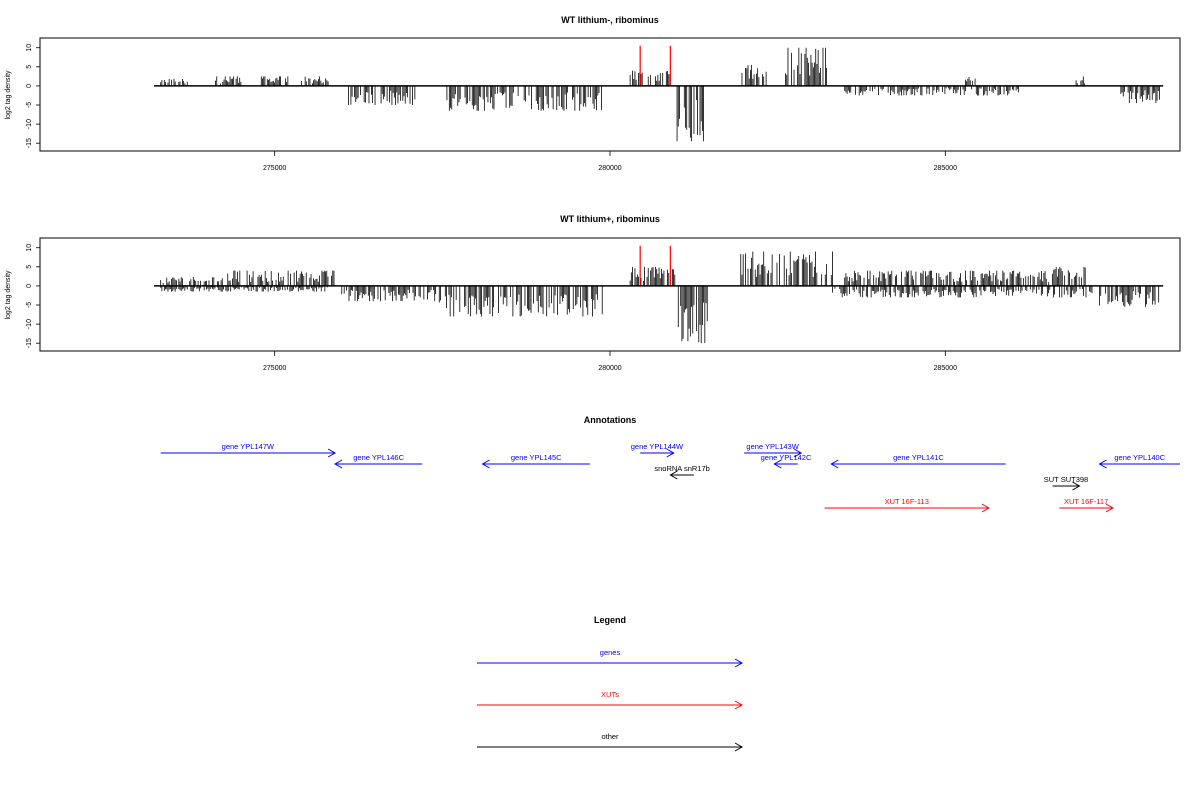 Image resolution: width=1200 pixels, height=800 pixels. What do you see at coordinates (1086, 501) in the screenshot?
I see `annotation-label: XUT 16F-117` at bounding box center [1086, 501].